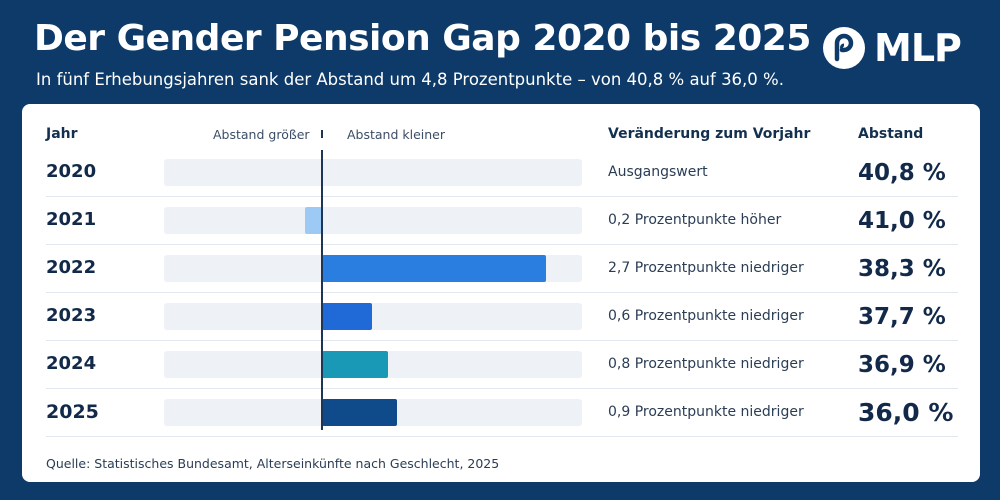  What do you see at coordinates (706, 364) in the screenshot?
I see `change-label: 0,8 Prozentpunkte niedriger` at bounding box center [706, 364].